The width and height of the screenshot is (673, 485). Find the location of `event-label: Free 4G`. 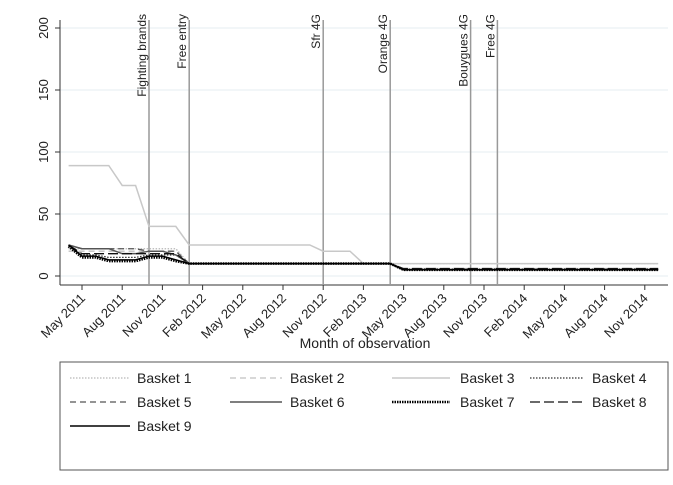

event-label: Free 4G is located at coordinates (490, 36).